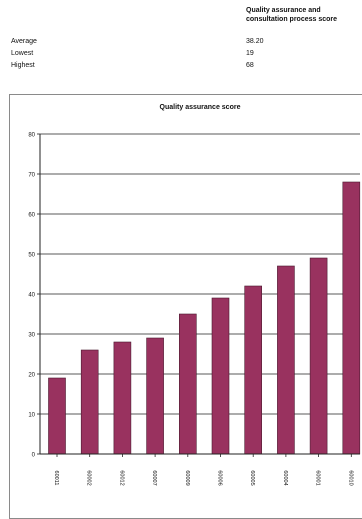  What do you see at coordinates (31, 216) in the screenshot?
I see `y-tick-label: 60` at bounding box center [31, 216].